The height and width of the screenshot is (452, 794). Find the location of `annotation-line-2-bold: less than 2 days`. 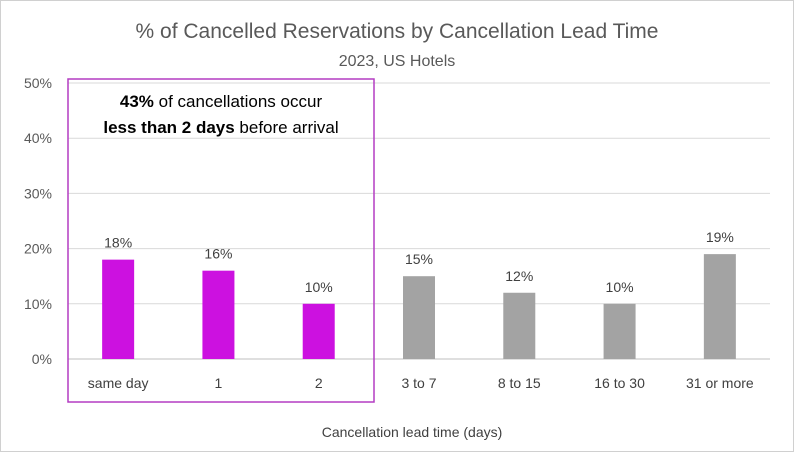

annotation-line-2-bold: less than 2 days is located at coordinates (168, 127).